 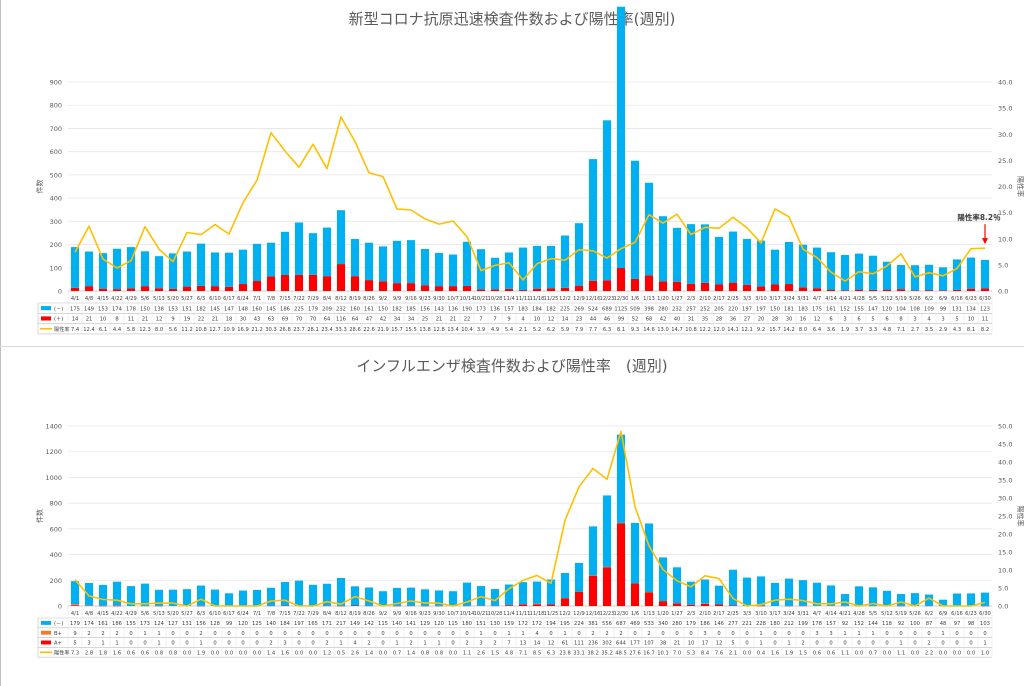 What do you see at coordinates (201, 614) in the screenshot?
I see `flu-x-tick-label: 6/3` at bounding box center [201, 614].